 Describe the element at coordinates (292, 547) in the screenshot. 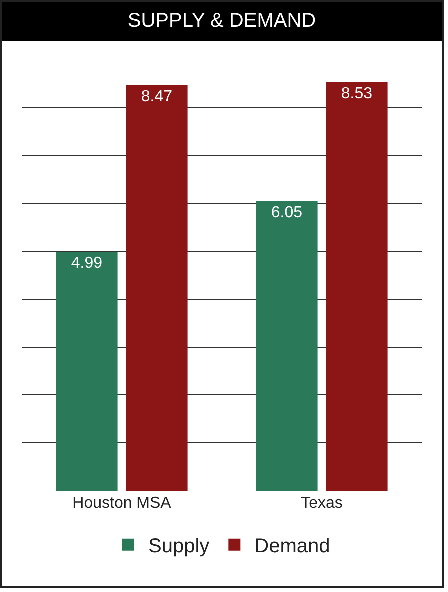

I see `legend-label: Demand` at that location.